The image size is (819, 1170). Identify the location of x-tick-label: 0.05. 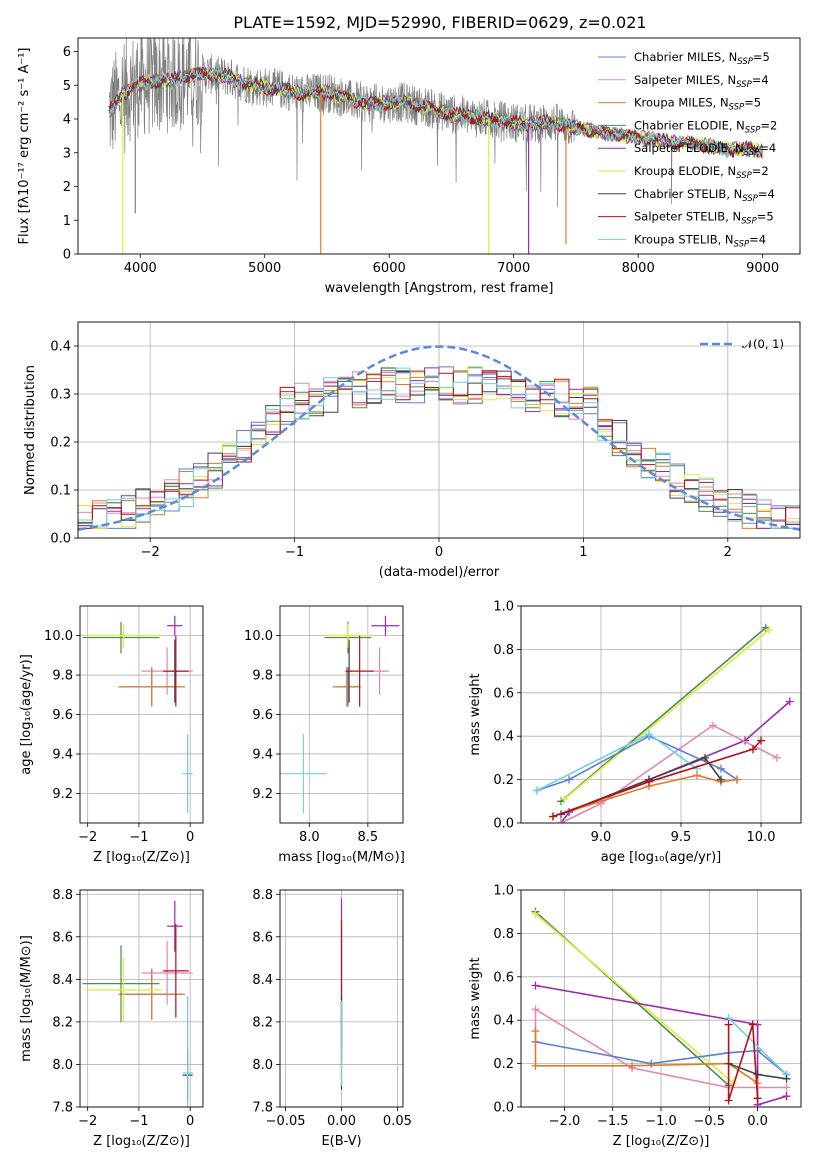
(397, 1121).